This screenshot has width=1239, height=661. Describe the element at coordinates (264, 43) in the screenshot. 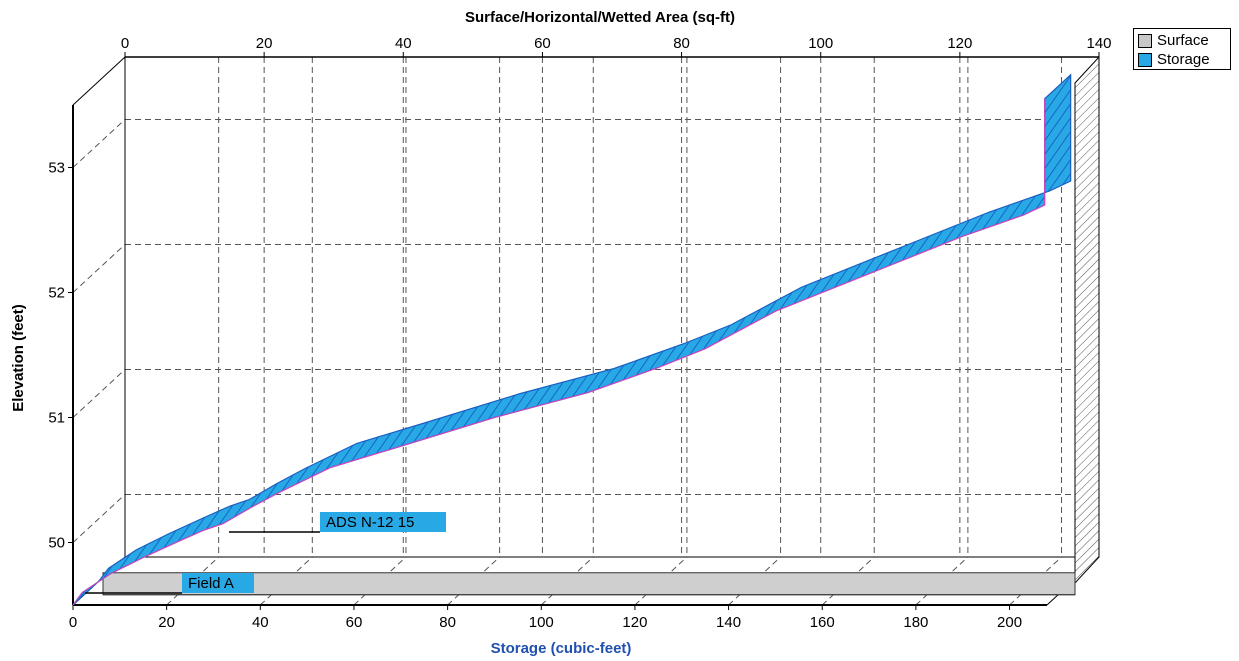

I see `top-tick-label-1: 20` at that location.